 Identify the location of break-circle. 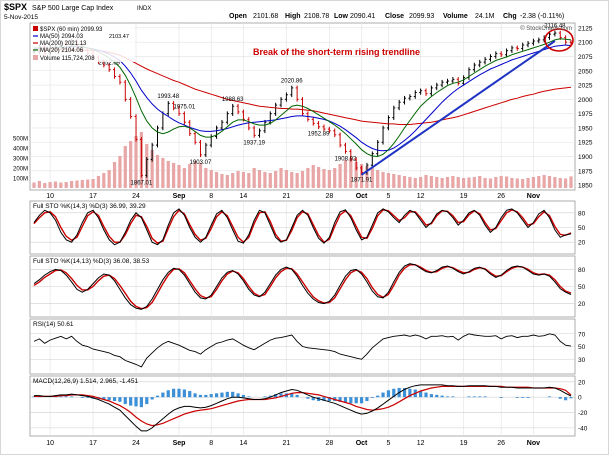
(559, 40).